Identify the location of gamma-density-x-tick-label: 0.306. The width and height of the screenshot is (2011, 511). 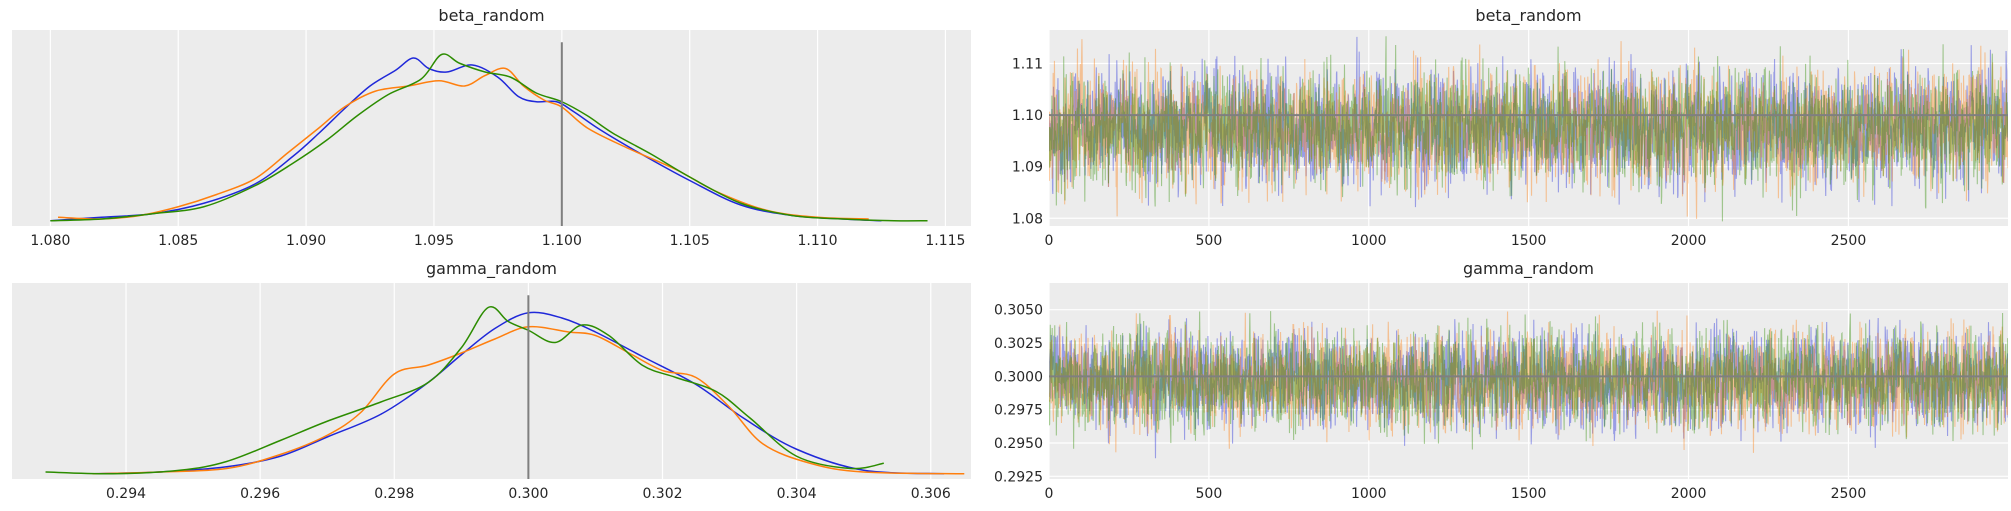
(931, 494).